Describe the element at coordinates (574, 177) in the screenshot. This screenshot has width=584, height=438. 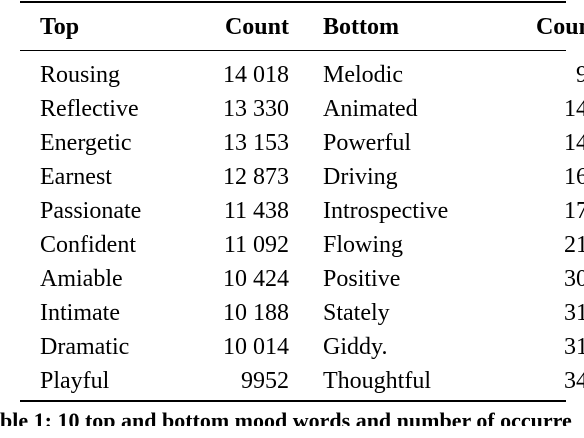
I see `cell-bottom-count: 163` at that location.